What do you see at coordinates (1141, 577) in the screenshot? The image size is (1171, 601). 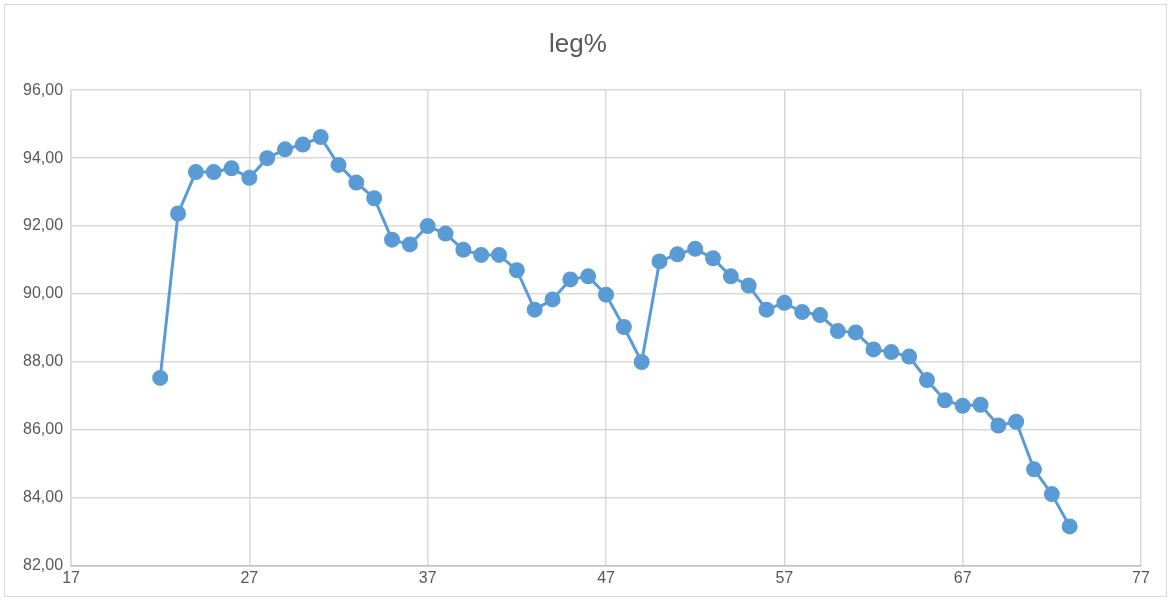 I see `x-tick-label: 77` at bounding box center [1141, 577].